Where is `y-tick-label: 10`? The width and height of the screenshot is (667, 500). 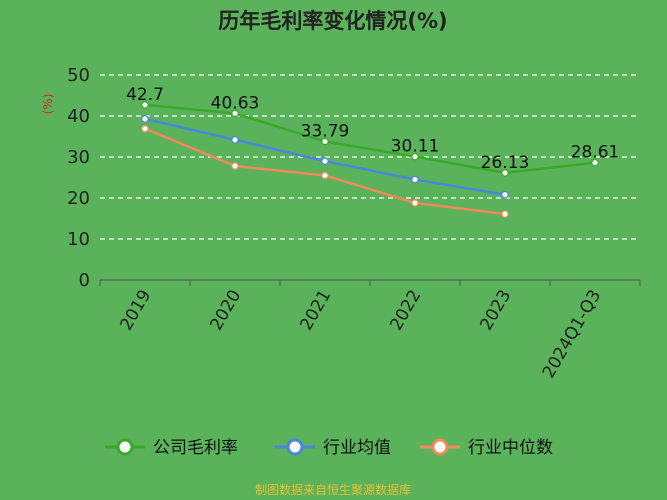
y-tick-label: 10 is located at coordinates (78, 239).